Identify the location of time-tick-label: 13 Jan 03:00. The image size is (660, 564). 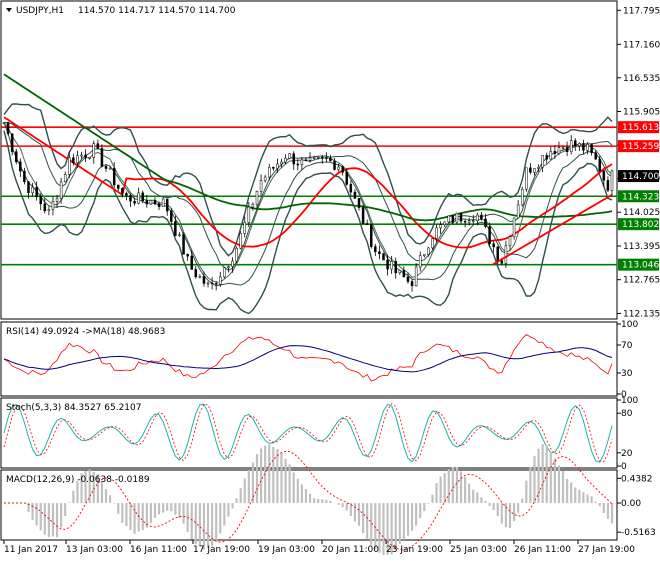
(94, 550).